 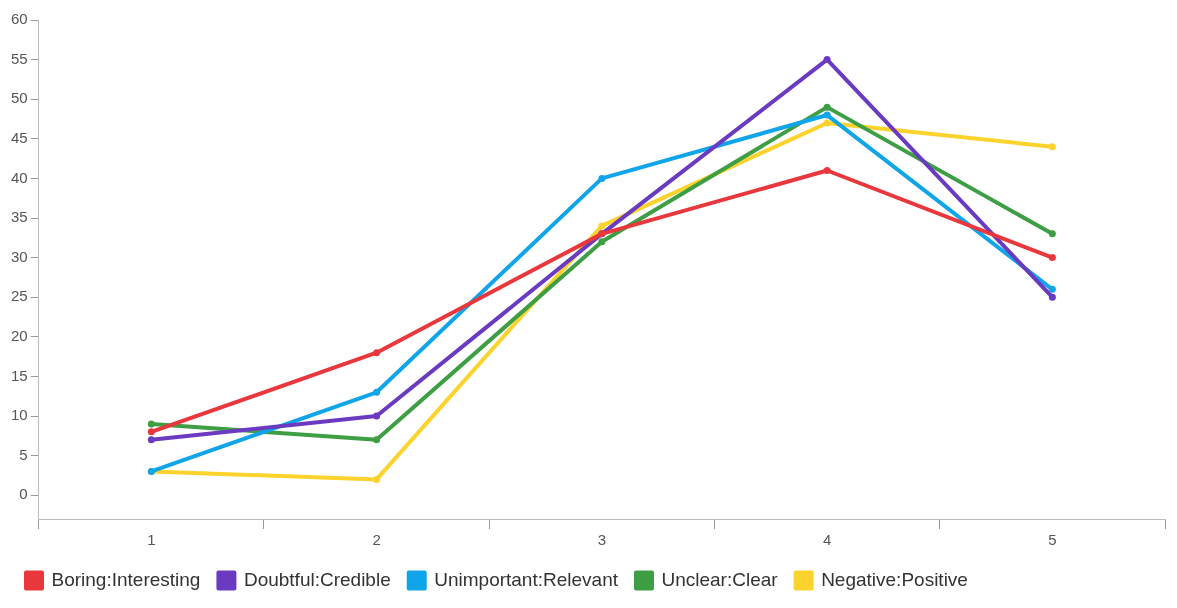 I want to click on legend-label: Boring:Interesting, so click(x=126, y=579).